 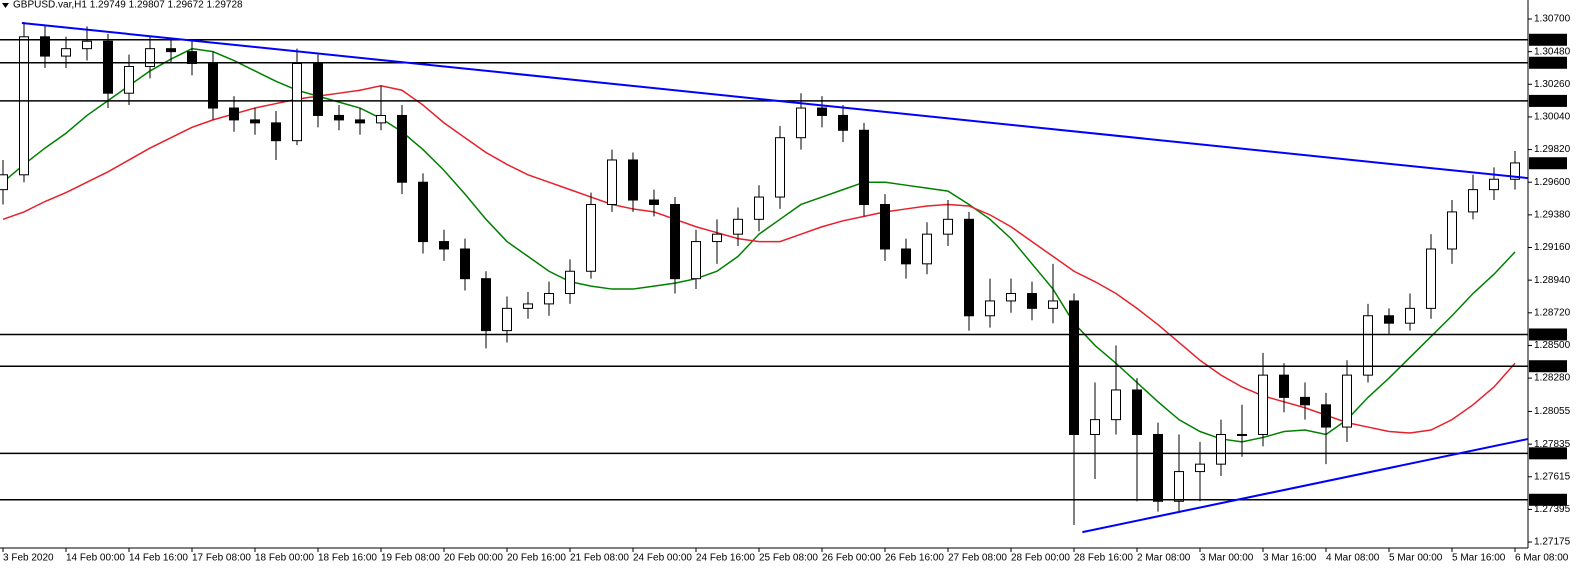 I want to click on x-tick-label: 20 Feb 16:00, so click(x=536, y=558).